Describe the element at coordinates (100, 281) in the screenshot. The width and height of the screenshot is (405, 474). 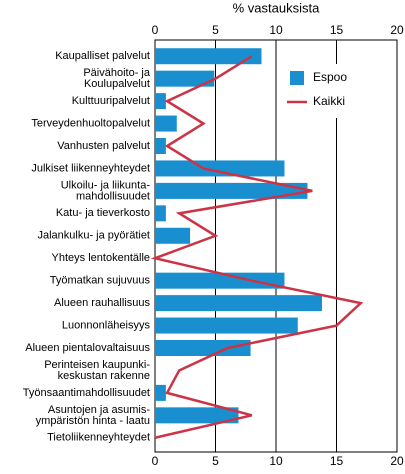
I see `y-tick-label: Työmatkan sujuvuus` at that location.